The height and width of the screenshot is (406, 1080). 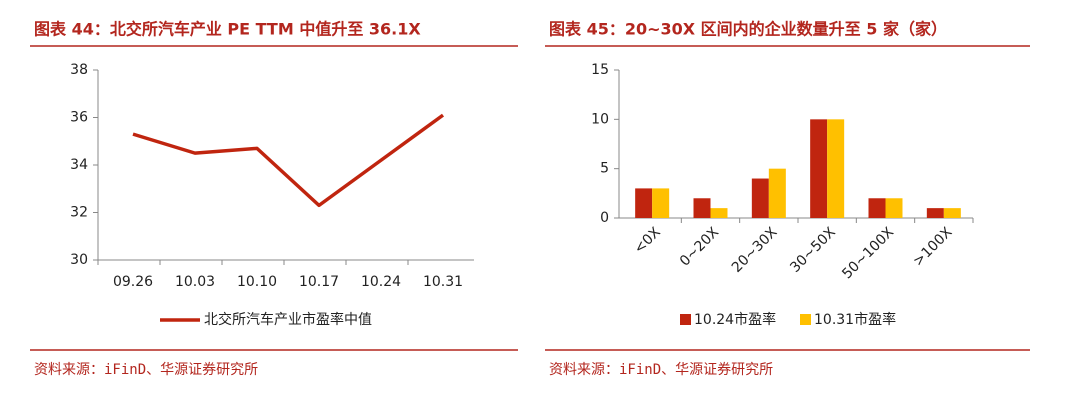 What do you see at coordinates (735, 319) in the screenshot?
I see `legend-label: 10.24市盈率` at bounding box center [735, 319].